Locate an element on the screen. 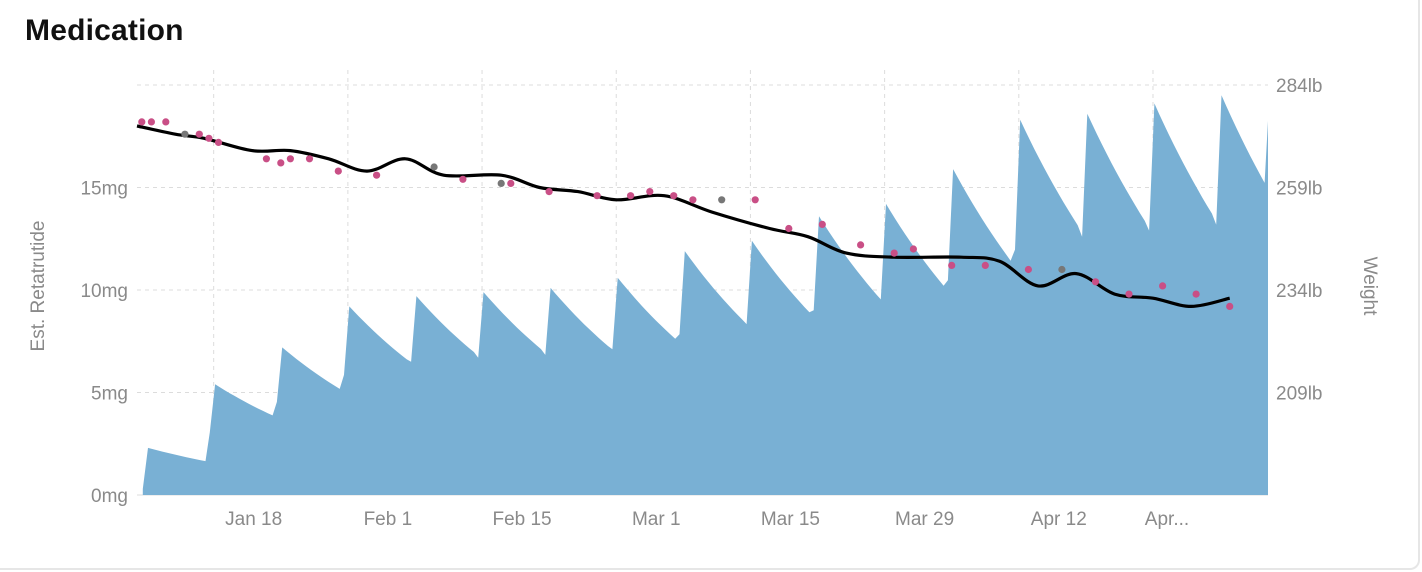 The image size is (1422, 572). x-tick-label: Apr 12 is located at coordinates (1059, 519).